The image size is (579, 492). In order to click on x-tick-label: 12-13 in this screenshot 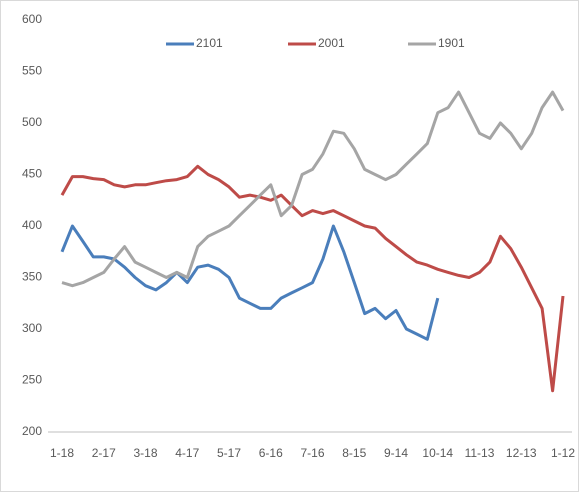, I will do `click(521, 453)`.